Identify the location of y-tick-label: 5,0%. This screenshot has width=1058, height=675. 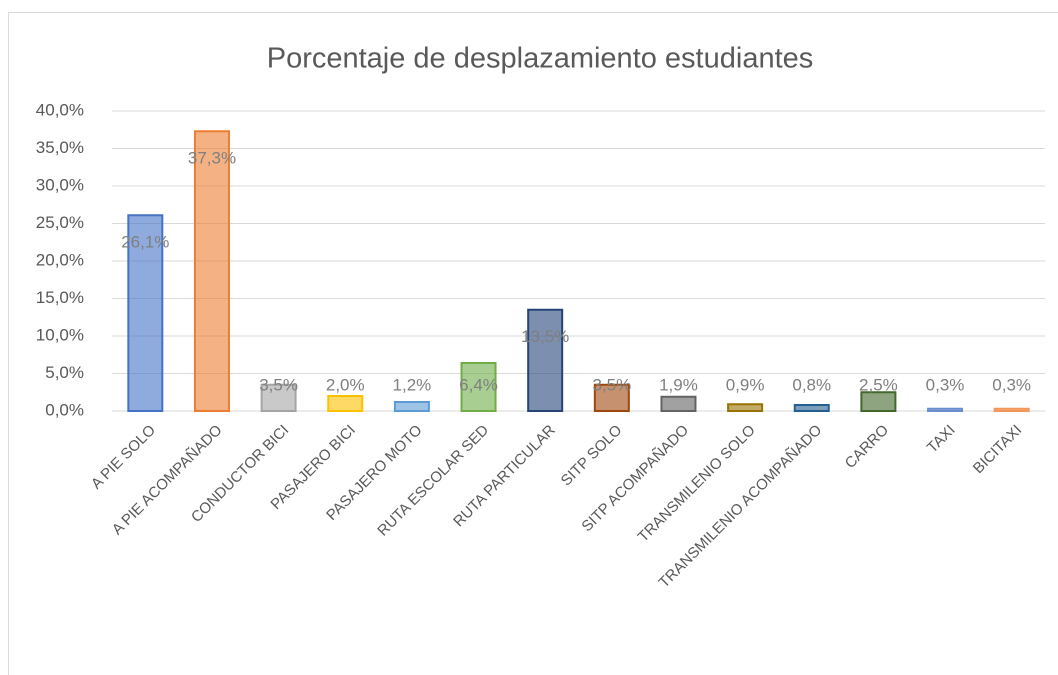
(64, 372).